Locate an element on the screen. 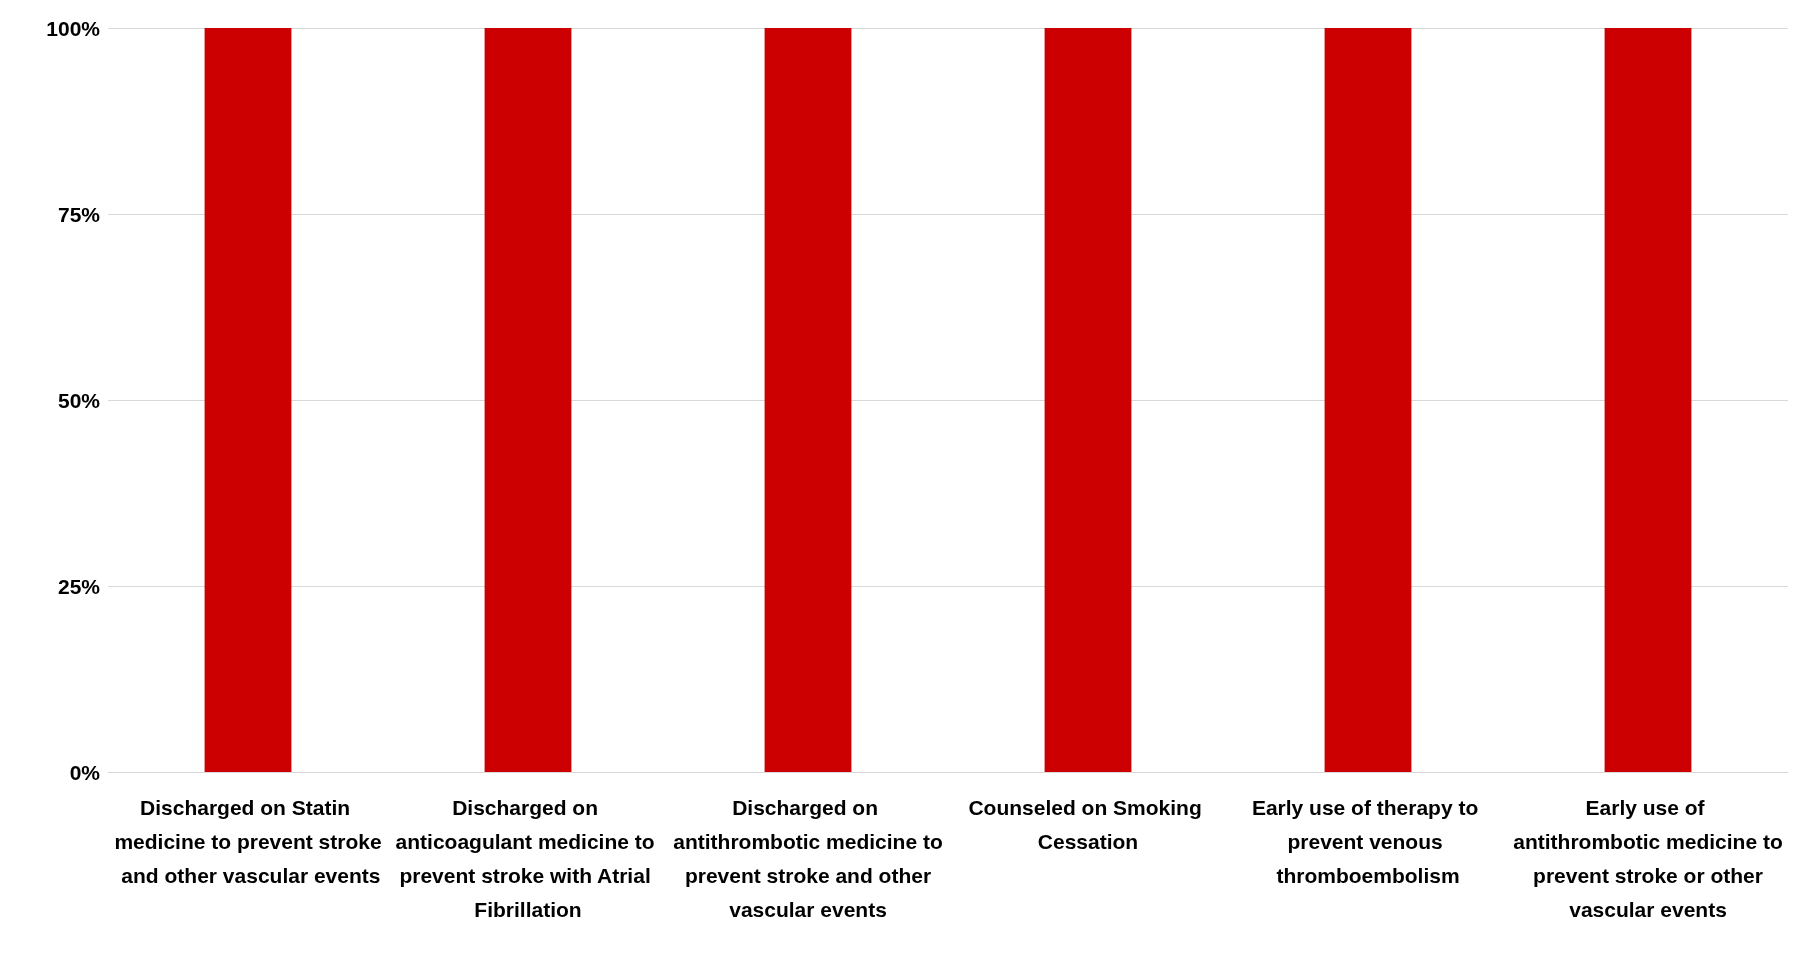 The image size is (1806, 967). y-tick-label: 100% is located at coordinates (73, 28).